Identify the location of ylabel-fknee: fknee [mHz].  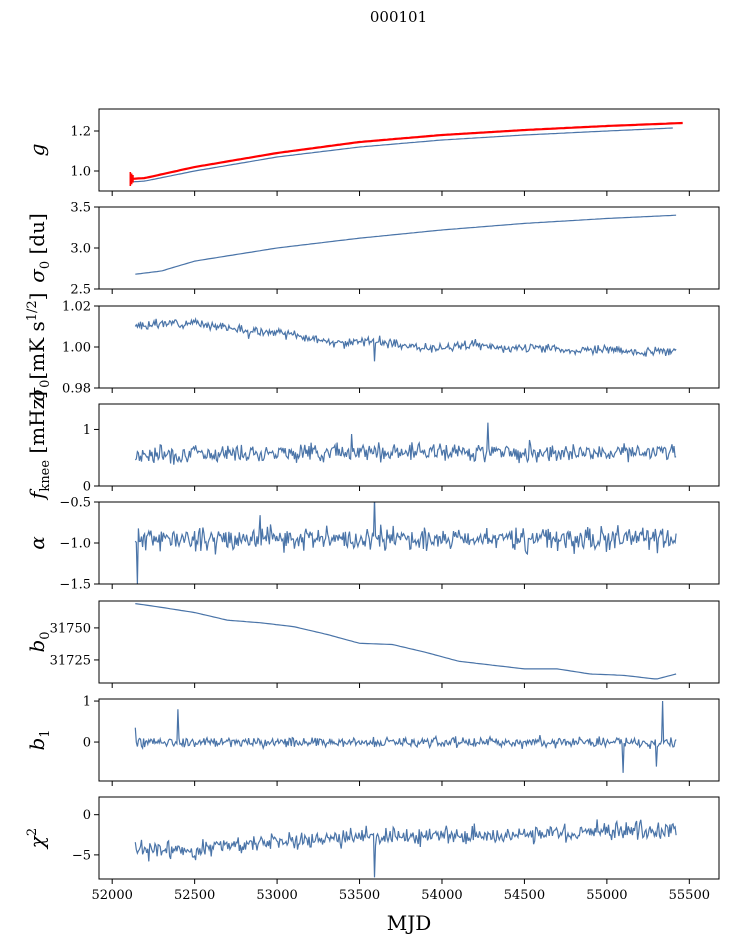
(39, 446).